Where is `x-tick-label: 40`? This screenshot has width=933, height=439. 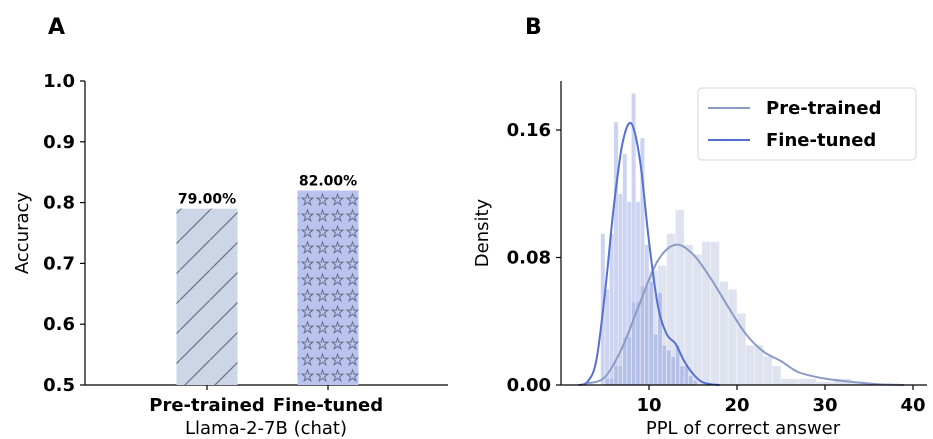 x-tick-label: 40 is located at coordinates (912, 405).